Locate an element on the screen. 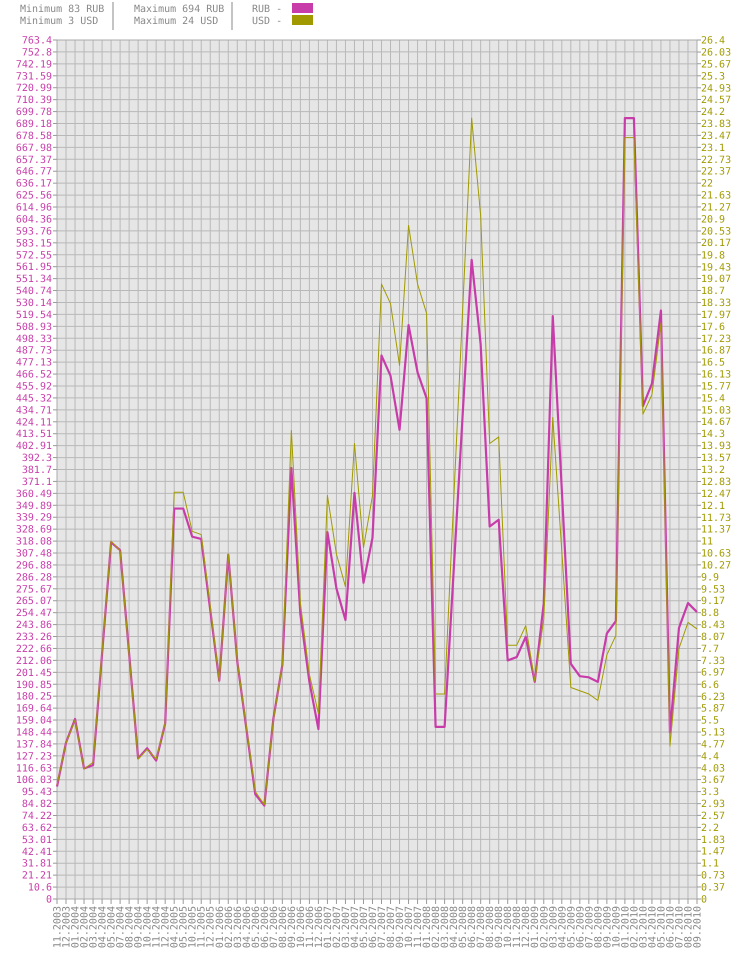 This screenshot has width=740, height=980. x-tick-label: 01.2010 is located at coordinates (626, 927).